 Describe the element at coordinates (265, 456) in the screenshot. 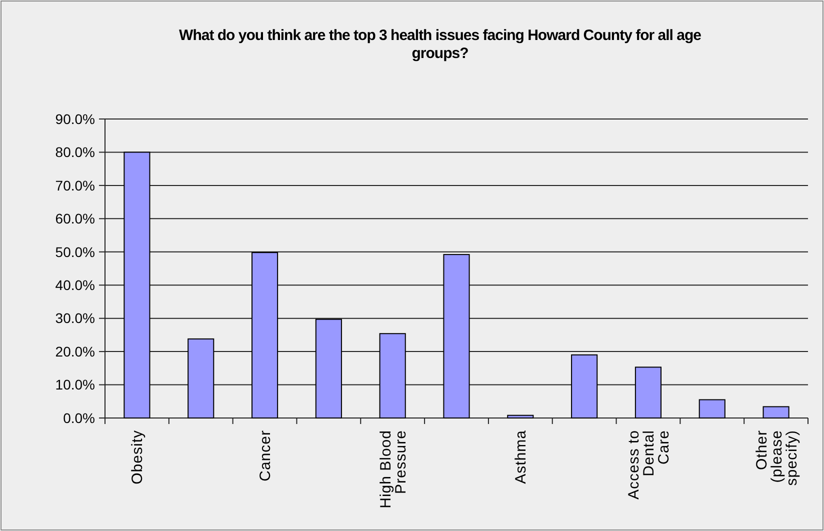

I see `x-tick-label: Cancer` at that location.